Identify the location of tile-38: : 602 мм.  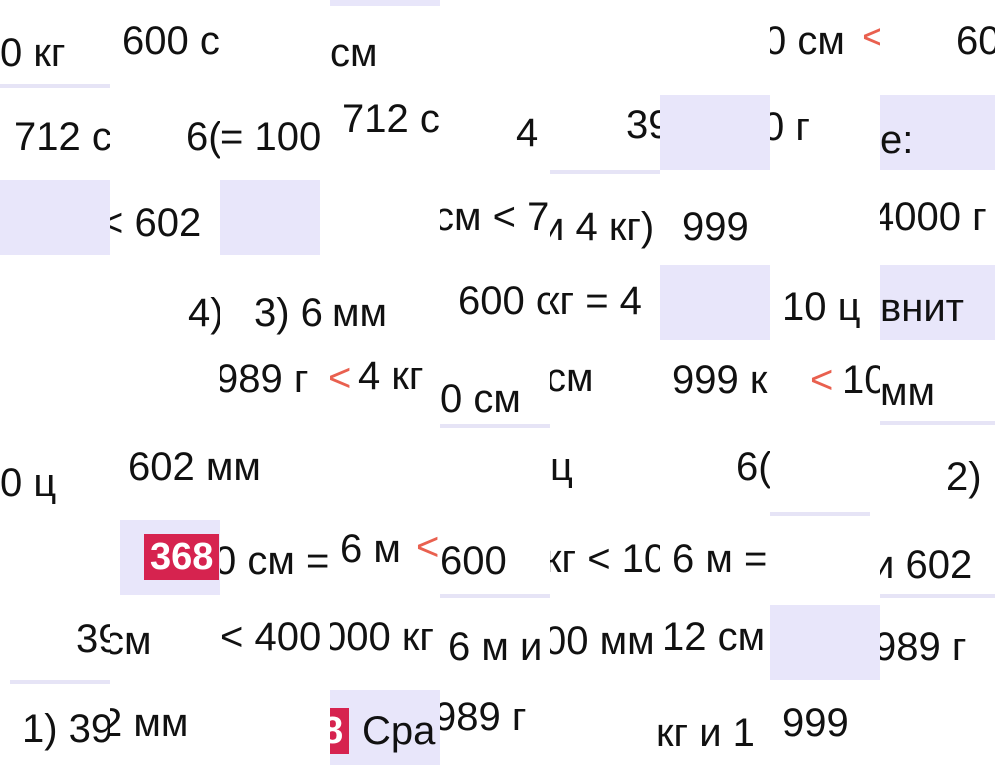
(220, 475).